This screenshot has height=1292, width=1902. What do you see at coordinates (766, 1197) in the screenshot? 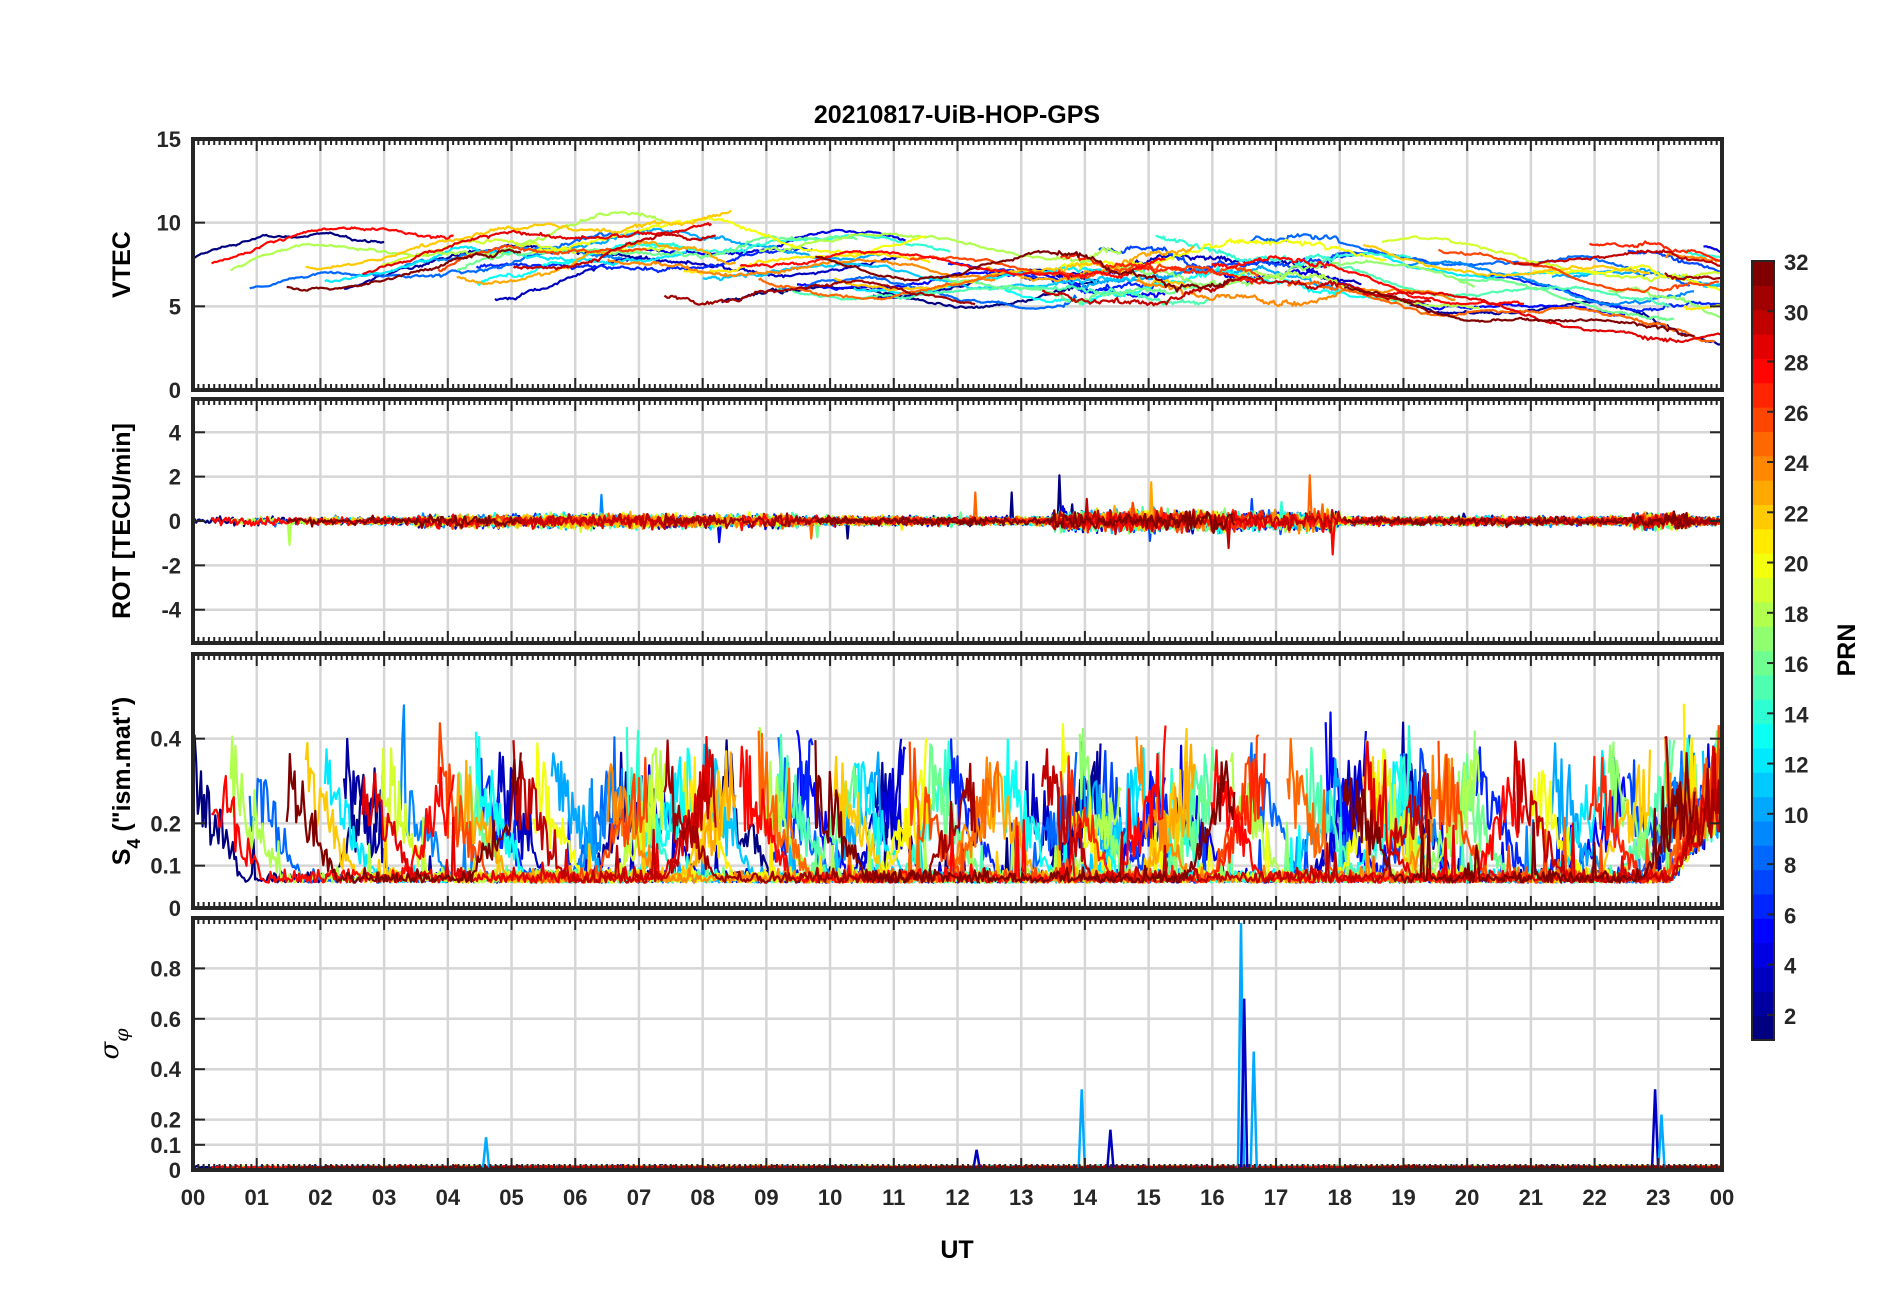
I see `x-tick-label: 09` at bounding box center [766, 1197].